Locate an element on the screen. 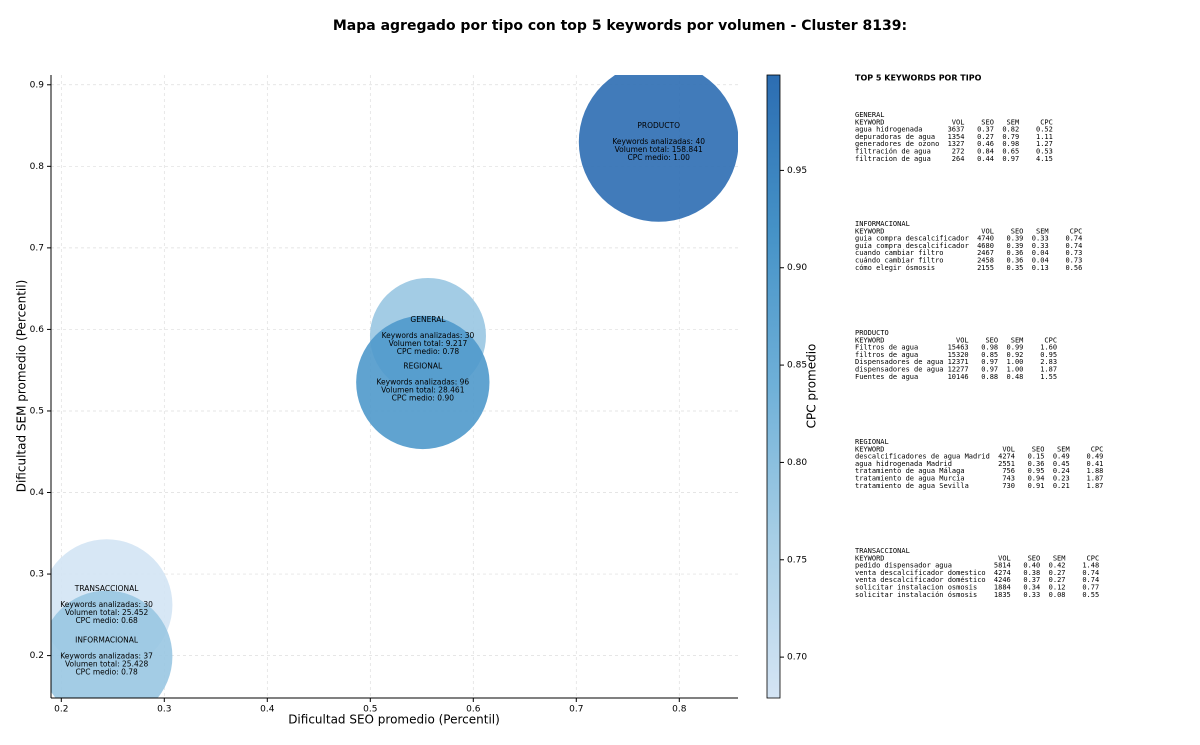  table-cell: 0.37 is located at coordinates (985, 130).